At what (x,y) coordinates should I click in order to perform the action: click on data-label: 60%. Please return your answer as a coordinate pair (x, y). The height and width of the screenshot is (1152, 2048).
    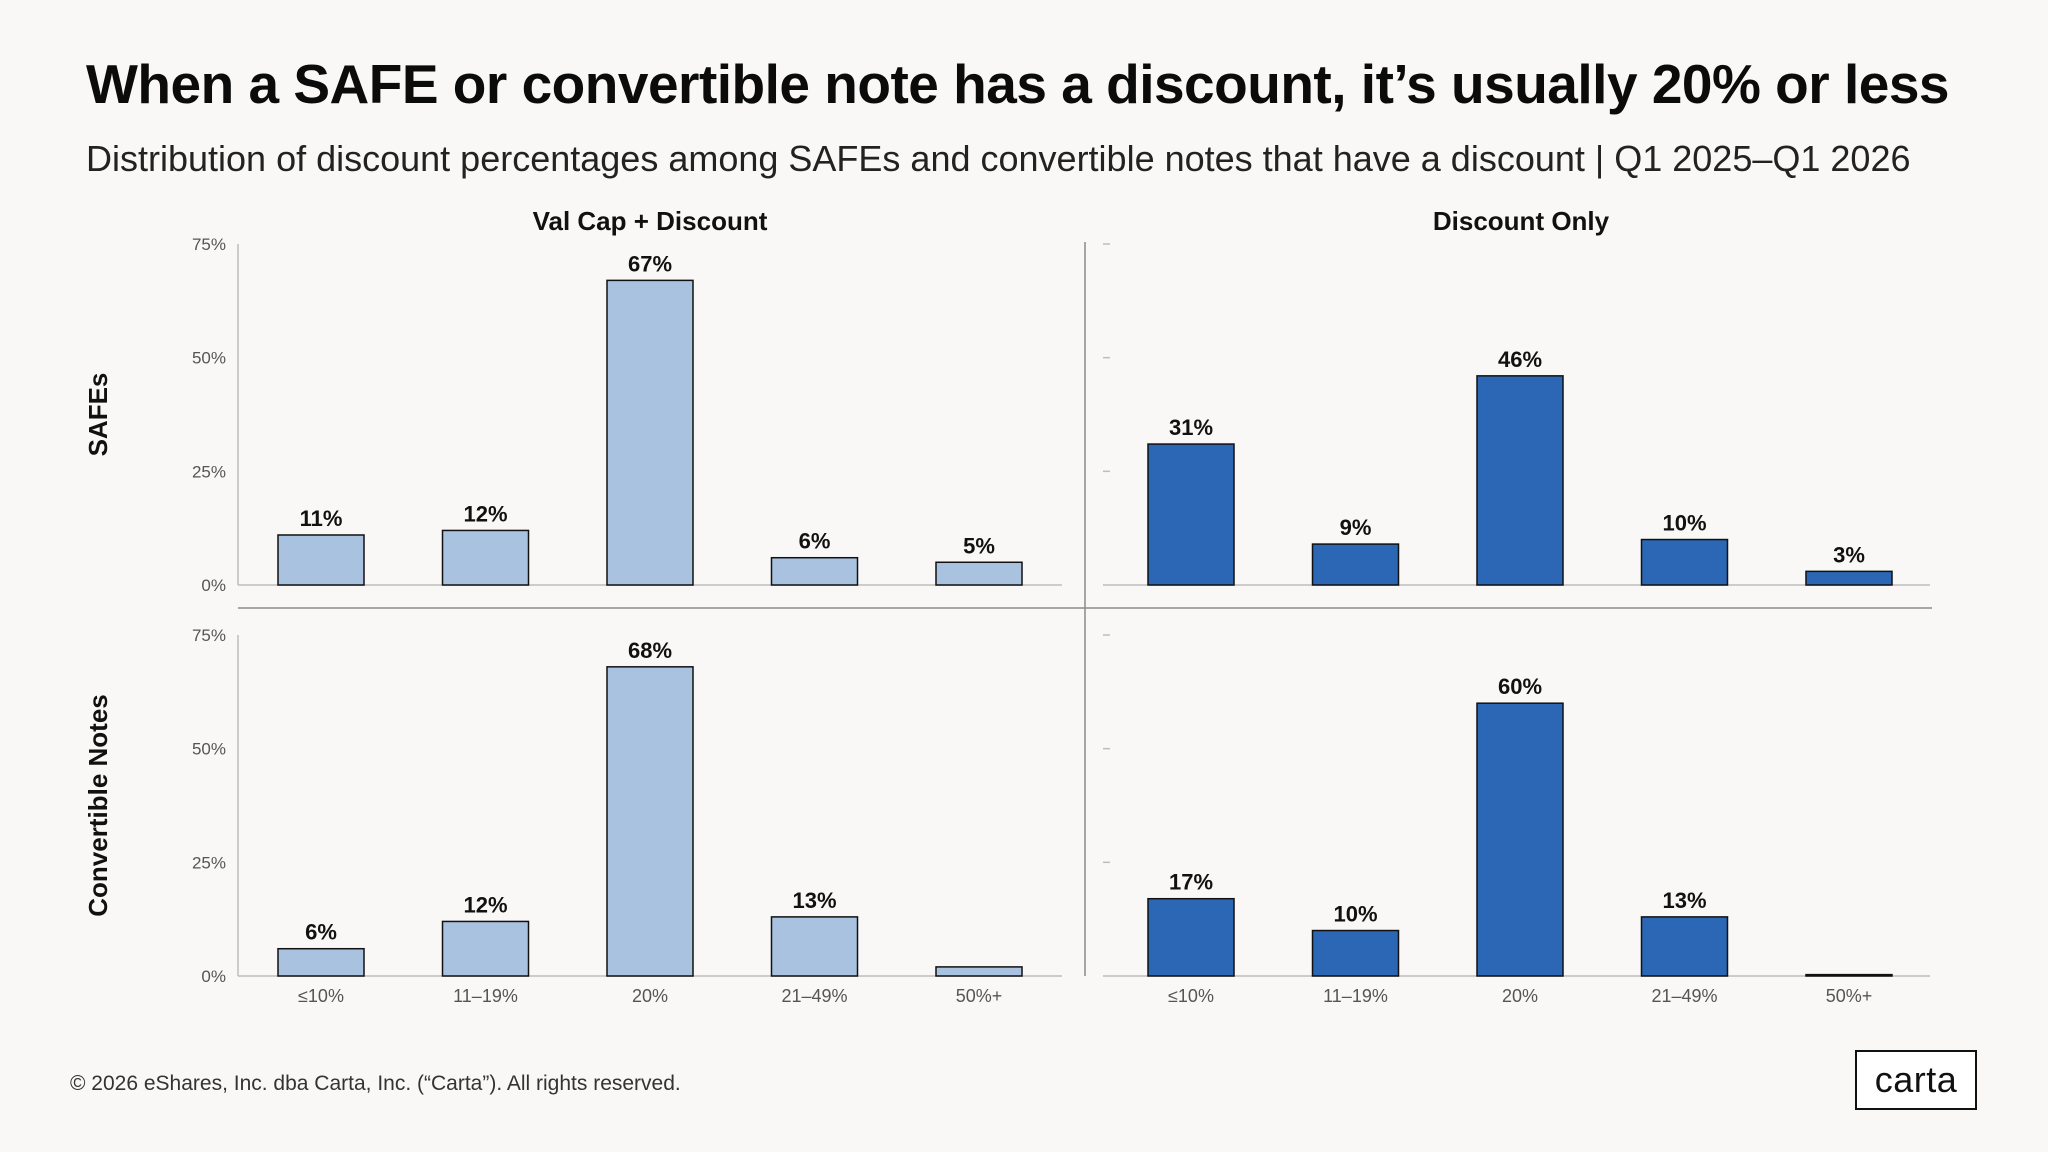
    Looking at the image, I should click on (1520, 686).